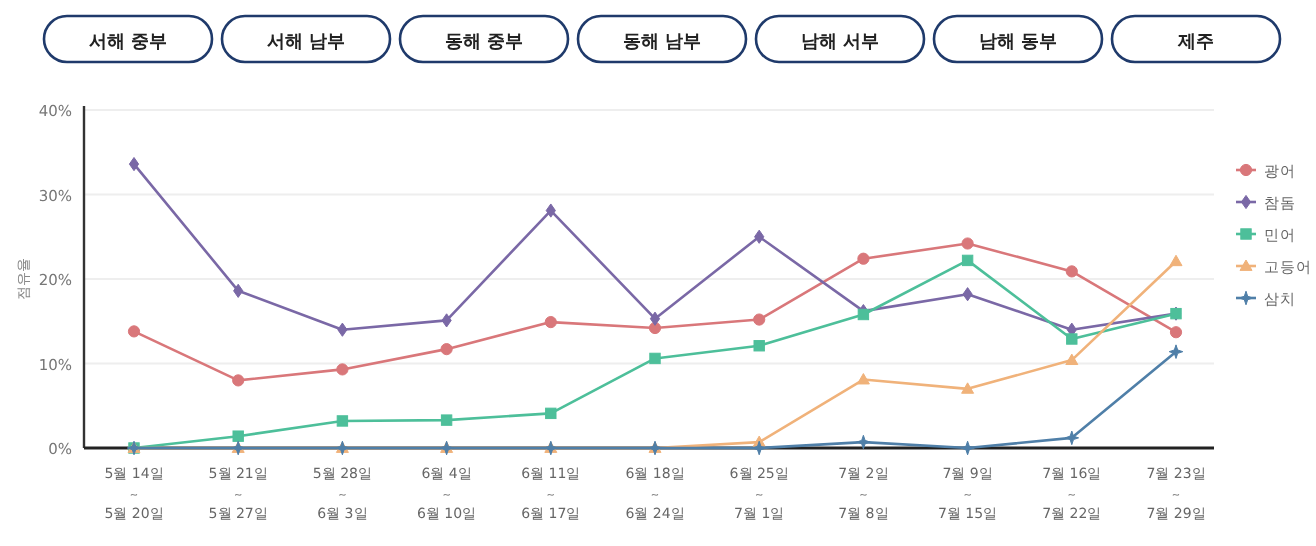 The height and width of the screenshot is (546, 1316). I want to click on tab: 동해 남부, so click(662, 39).